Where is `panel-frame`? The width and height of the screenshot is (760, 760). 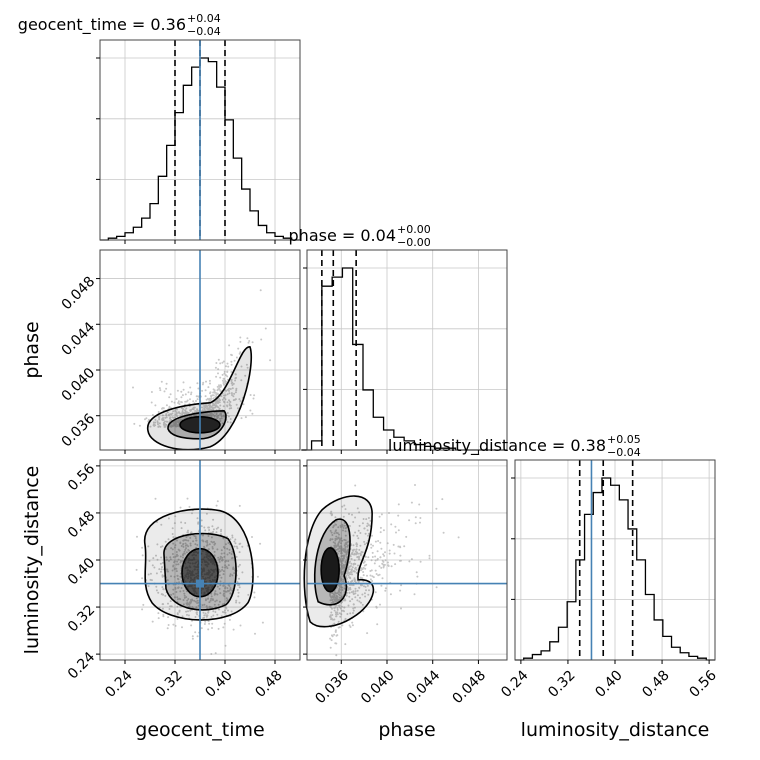 panel-frame is located at coordinates (200, 140).